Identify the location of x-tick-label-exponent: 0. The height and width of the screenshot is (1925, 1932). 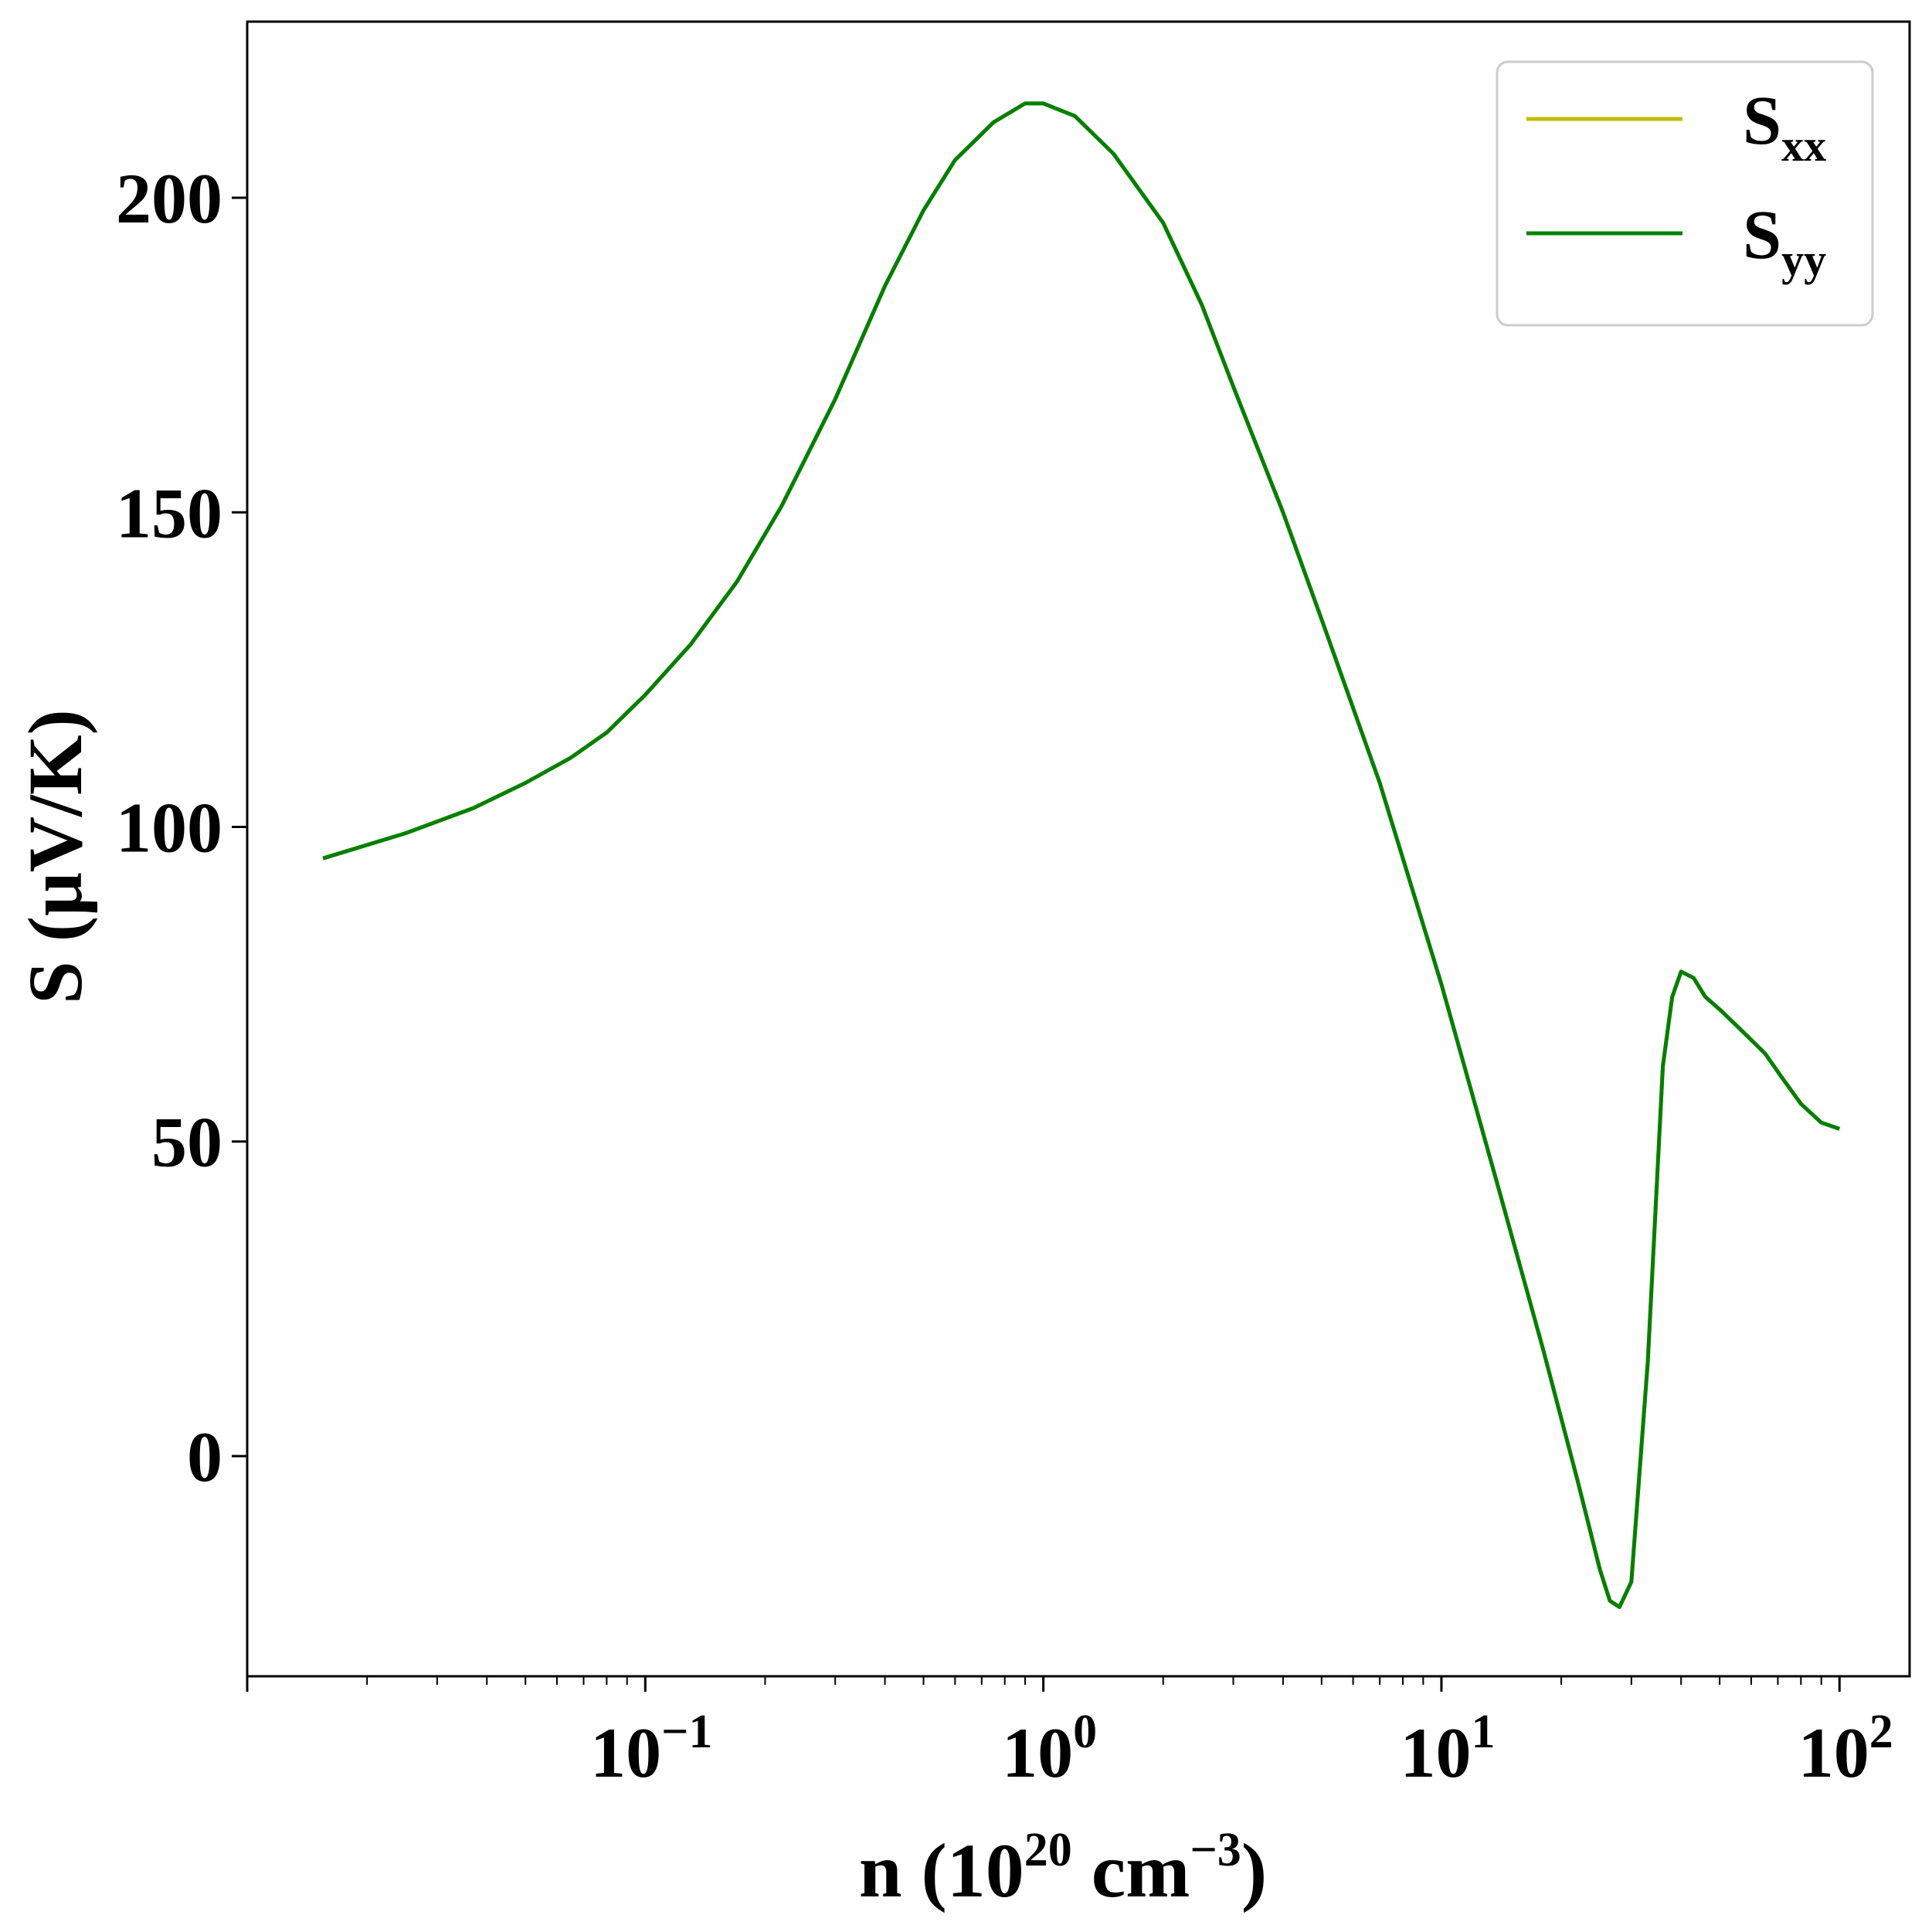
(1085, 1732).